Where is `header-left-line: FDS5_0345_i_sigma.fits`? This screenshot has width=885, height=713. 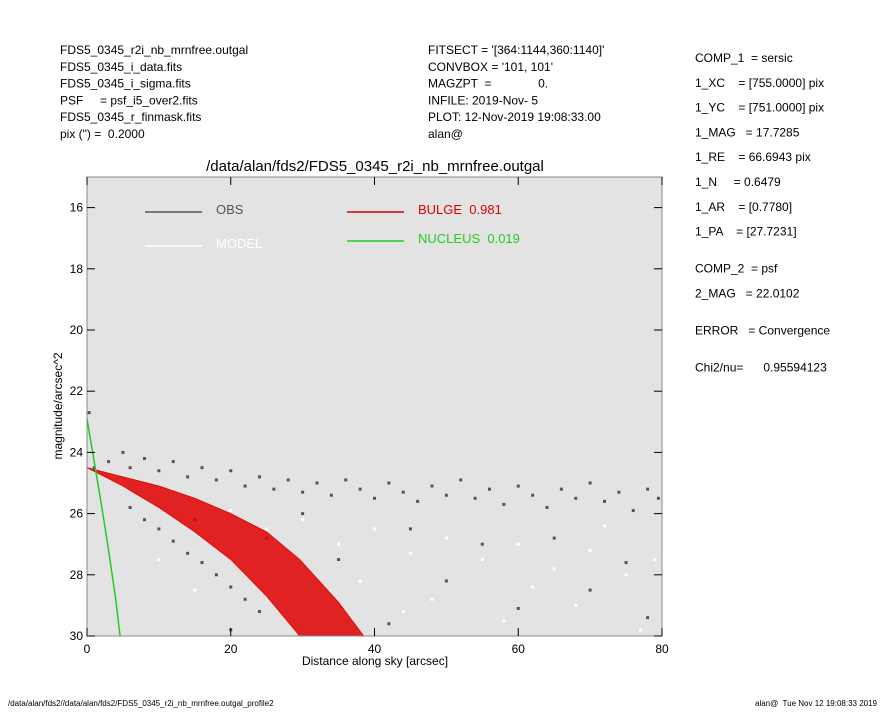
header-left-line: FDS5_0345_i_sigma.fits is located at coordinates (125, 84).